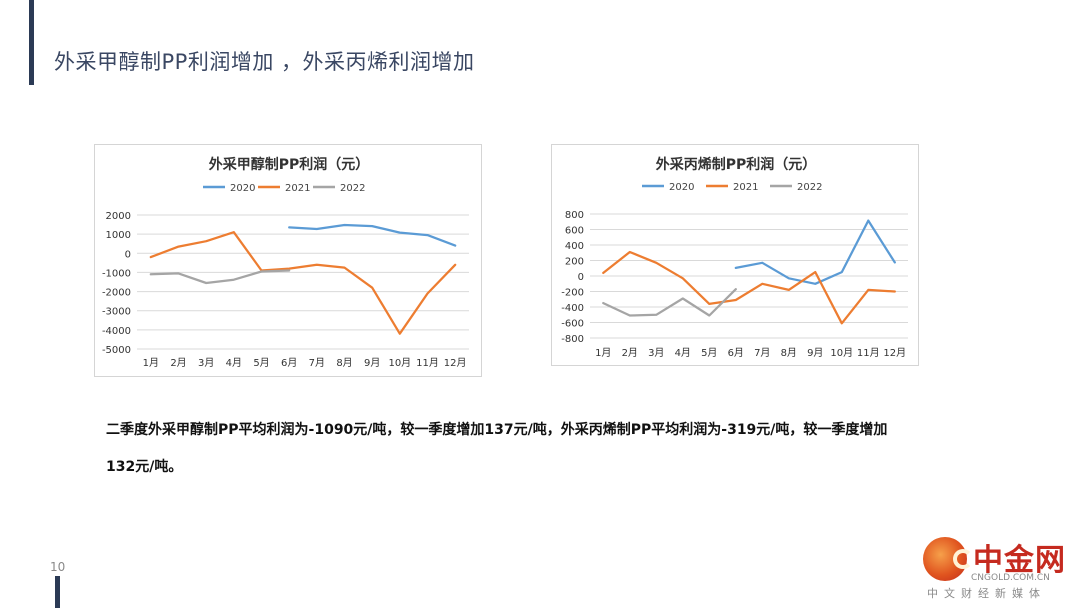  I want to click on summary-line-2: 132元/吨。, so click(144, 467).